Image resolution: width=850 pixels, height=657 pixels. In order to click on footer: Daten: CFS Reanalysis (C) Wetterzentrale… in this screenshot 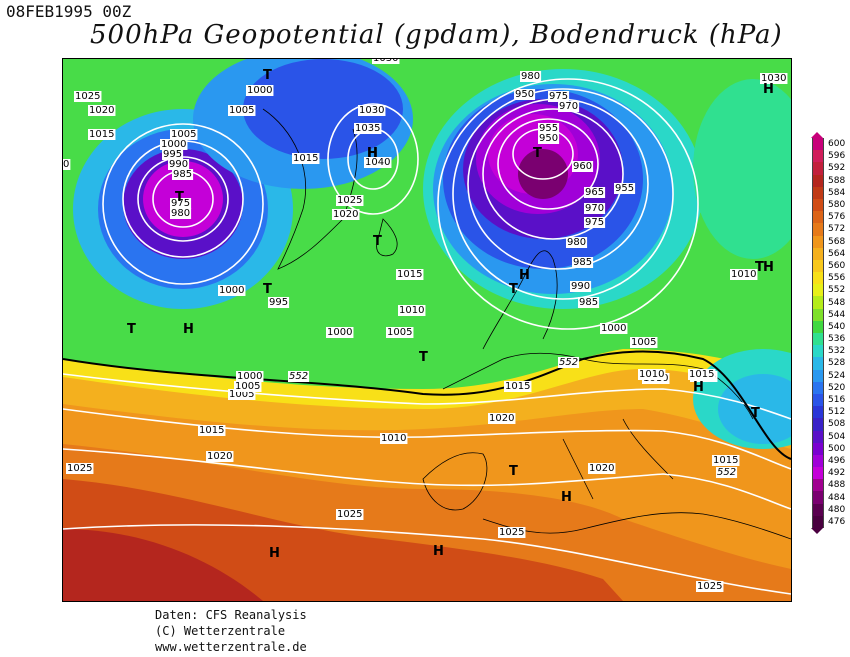, I will do `click(231, 631)`.